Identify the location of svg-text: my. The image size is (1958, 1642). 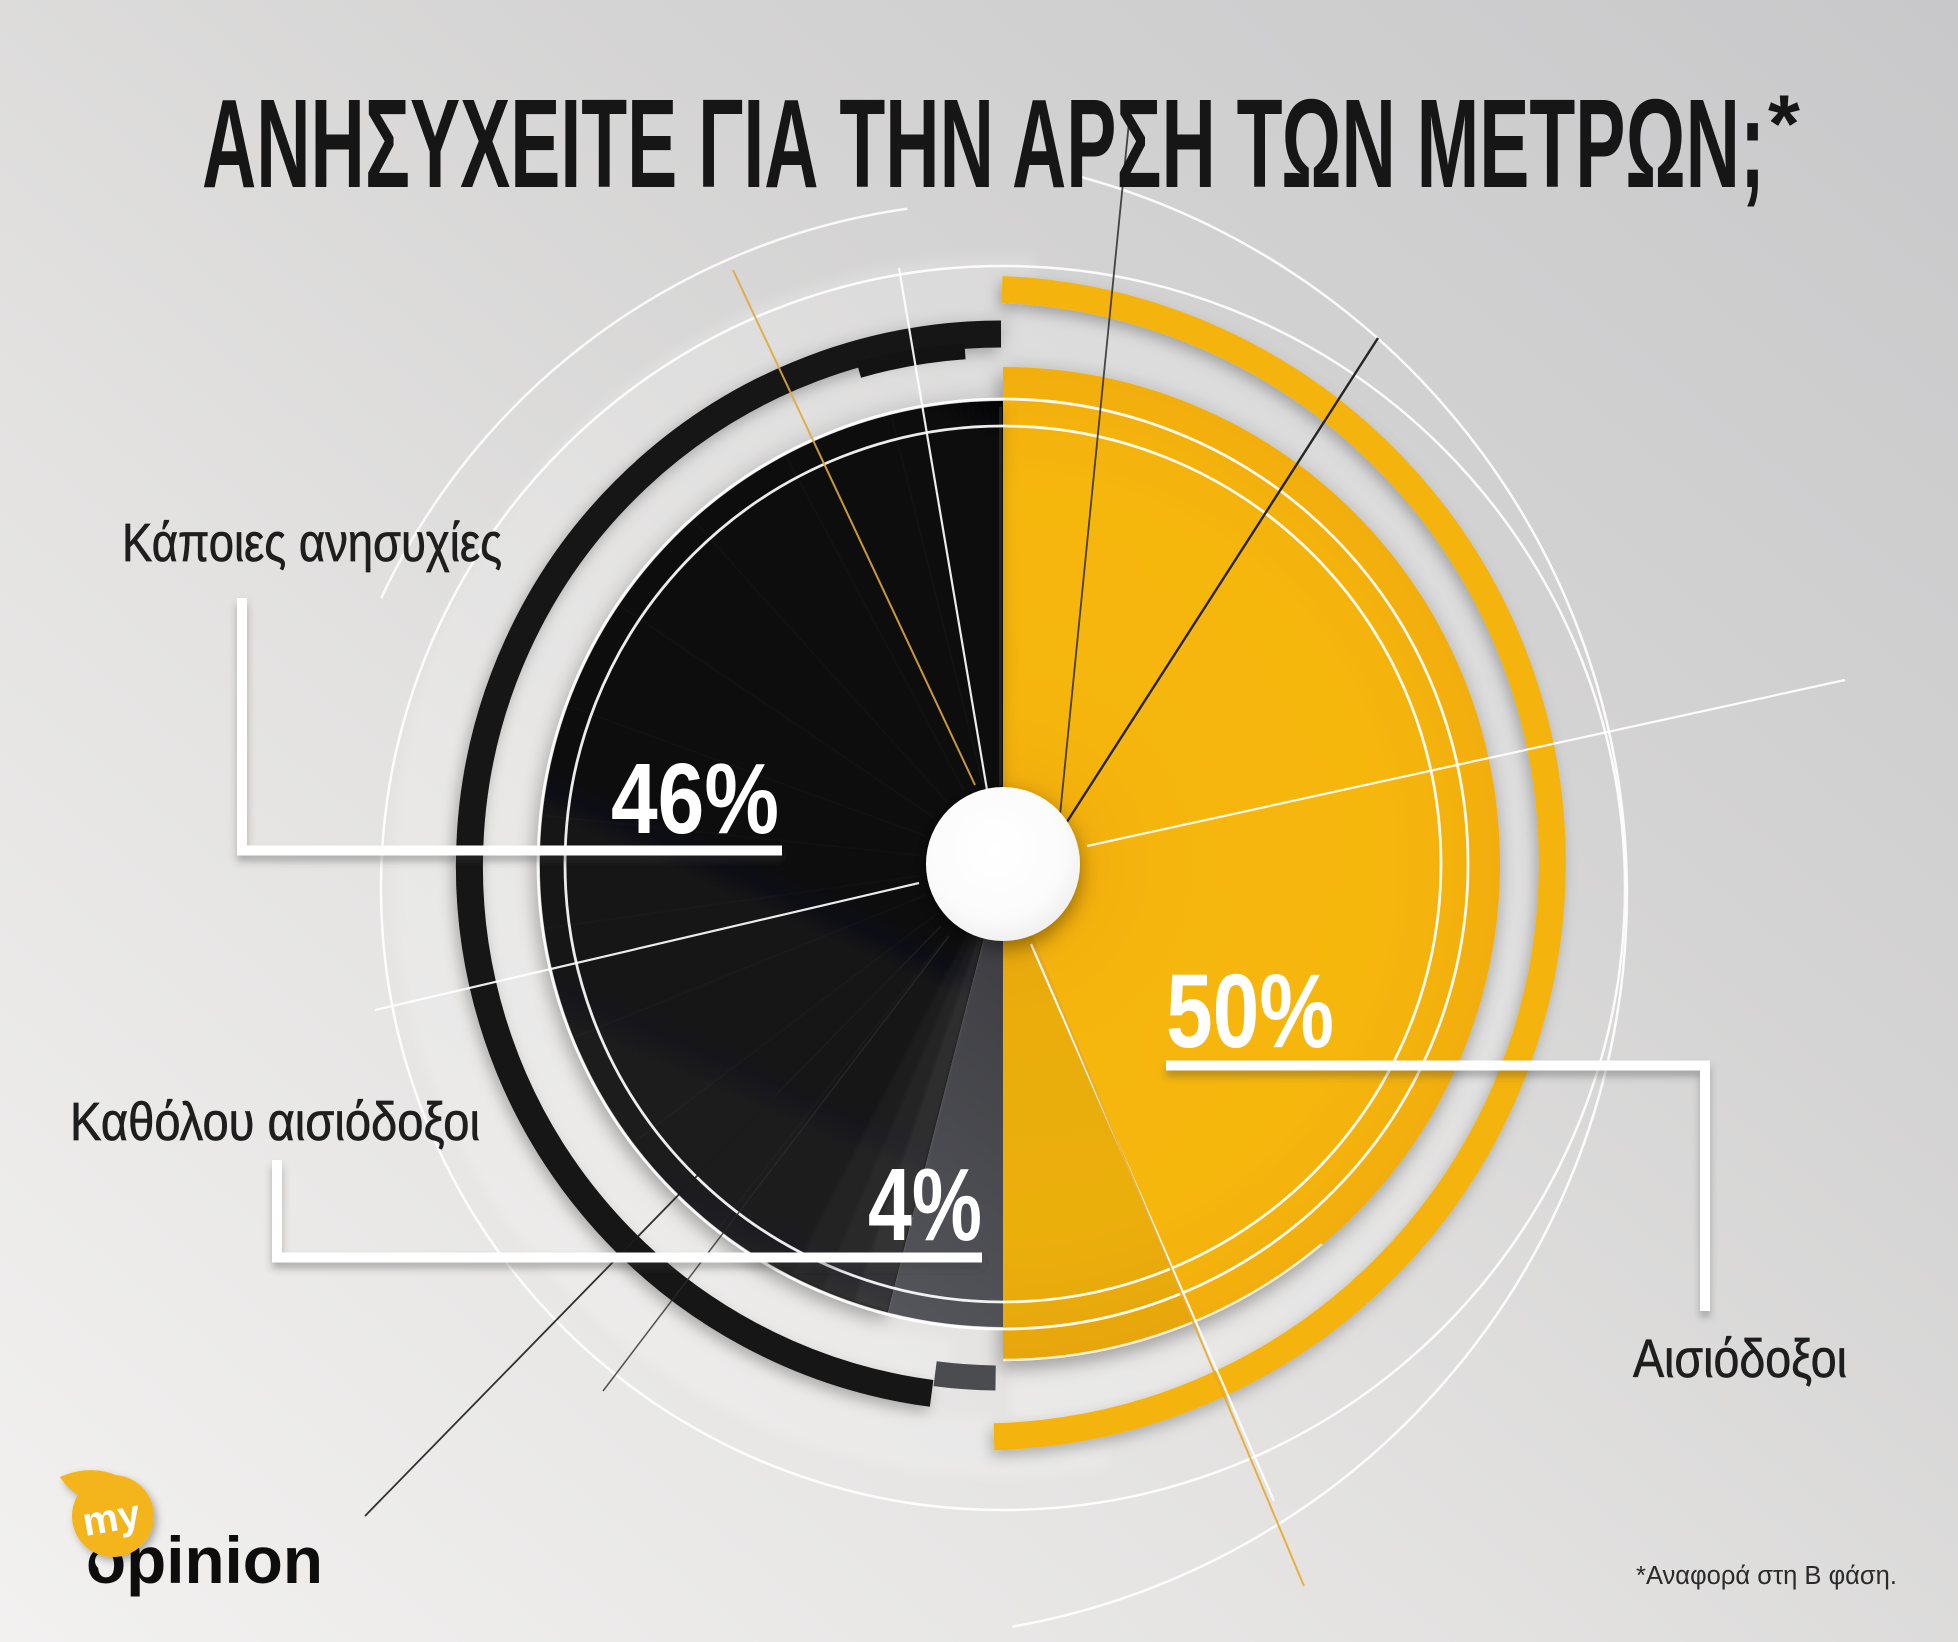
(111, 1519).